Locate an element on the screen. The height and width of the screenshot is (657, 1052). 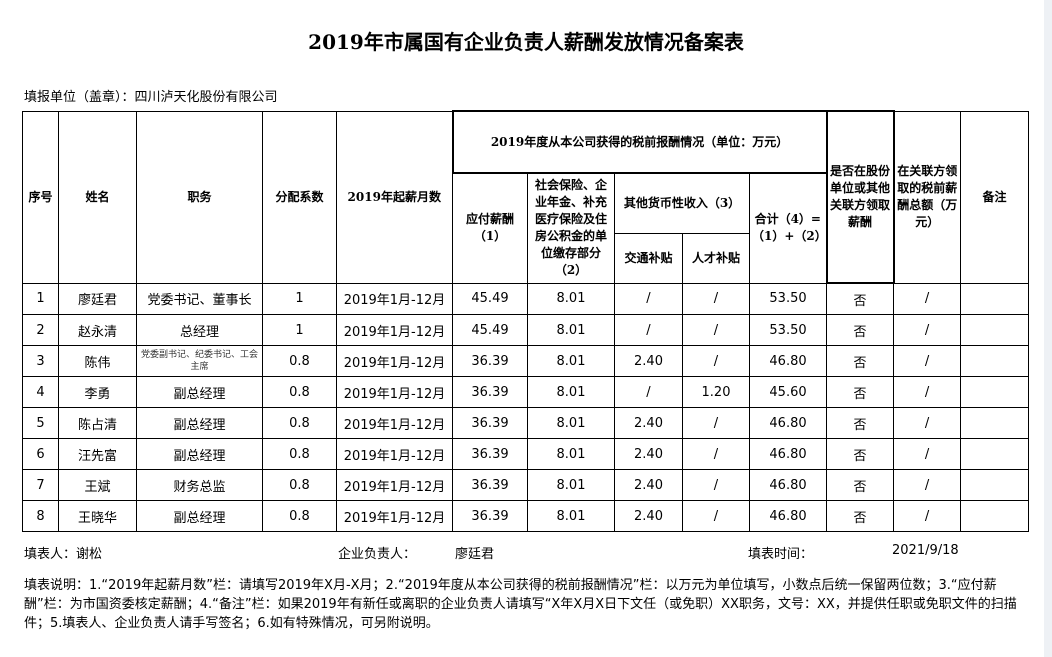
header-no: 序号 is located at coordinates (40, 197).